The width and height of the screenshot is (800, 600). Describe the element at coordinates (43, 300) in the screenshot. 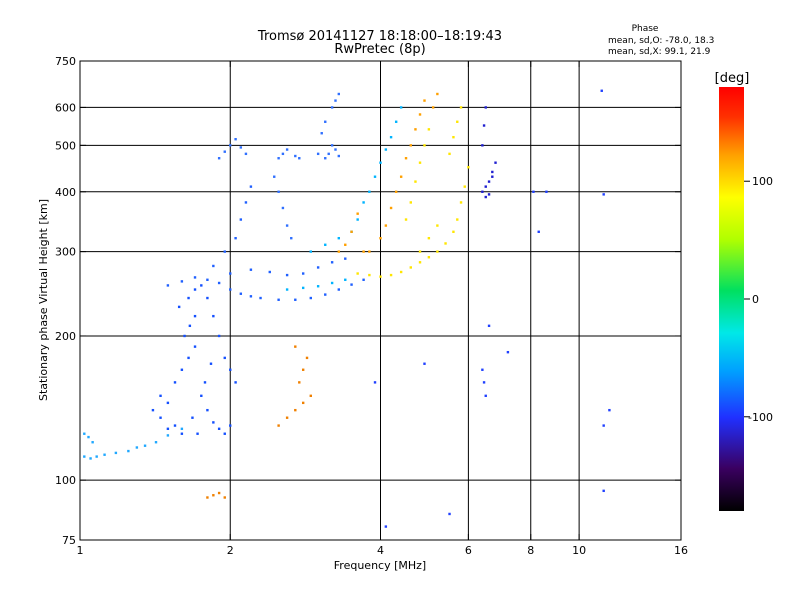

I see `y-axis-label: Stationary phase Virtual Height [km]` at that location.